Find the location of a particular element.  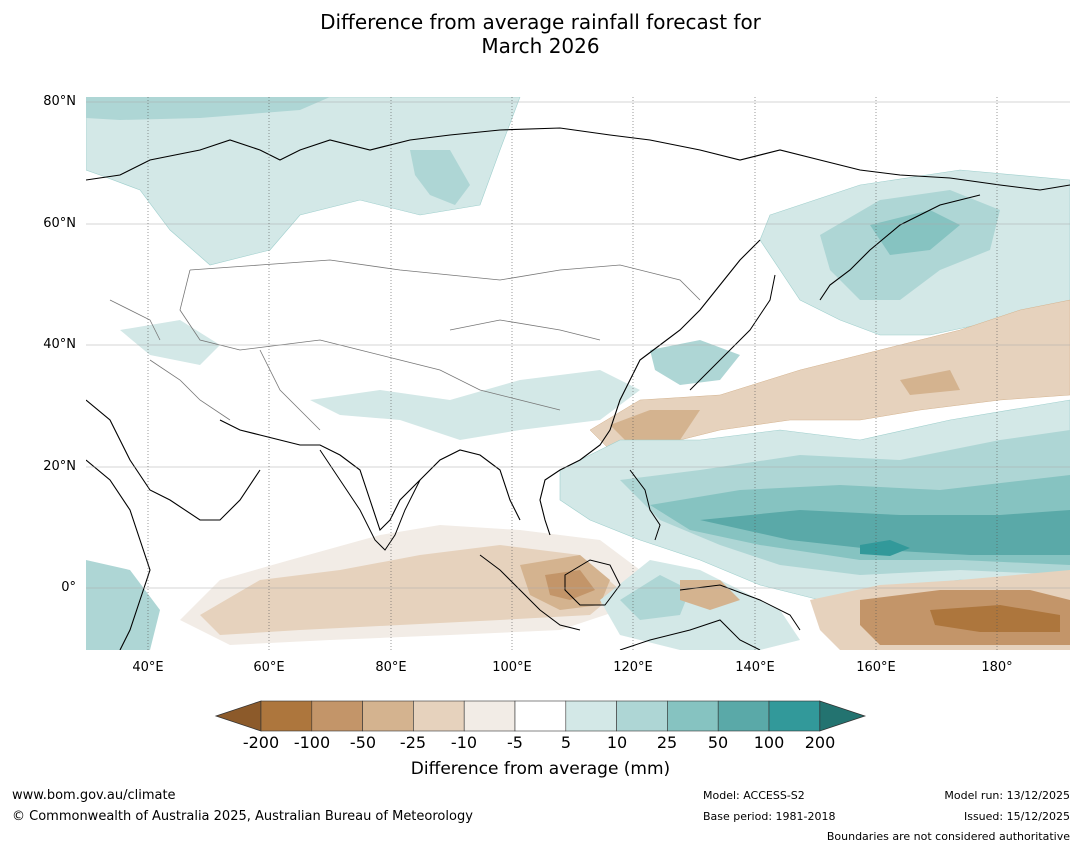

colorbar-tick: 200 is located at coordinates (820, 742).